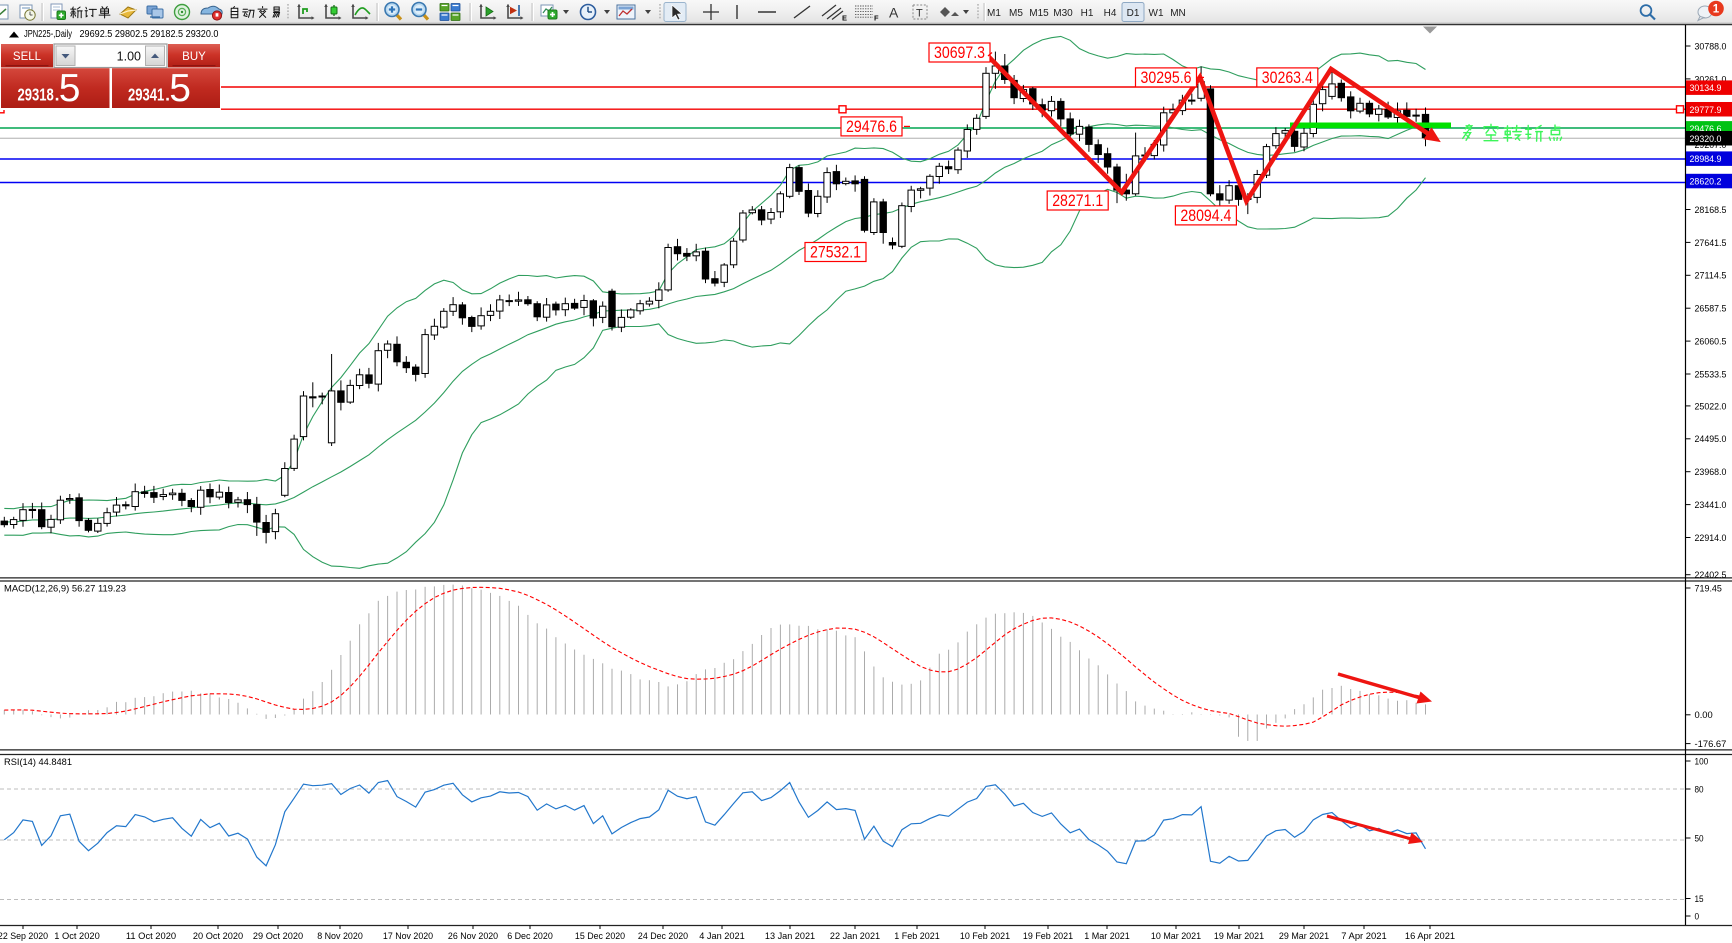 The height and width of the screenshot is (943, 1732). I want to click on svg-text: 1, so click(1716, 10).